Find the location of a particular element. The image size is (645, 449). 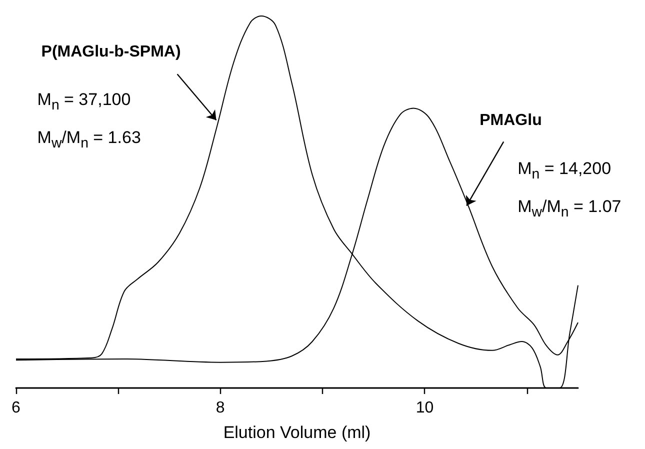

x-axis-title: Elution Volume (ml) is located at coordinates (297, 432).